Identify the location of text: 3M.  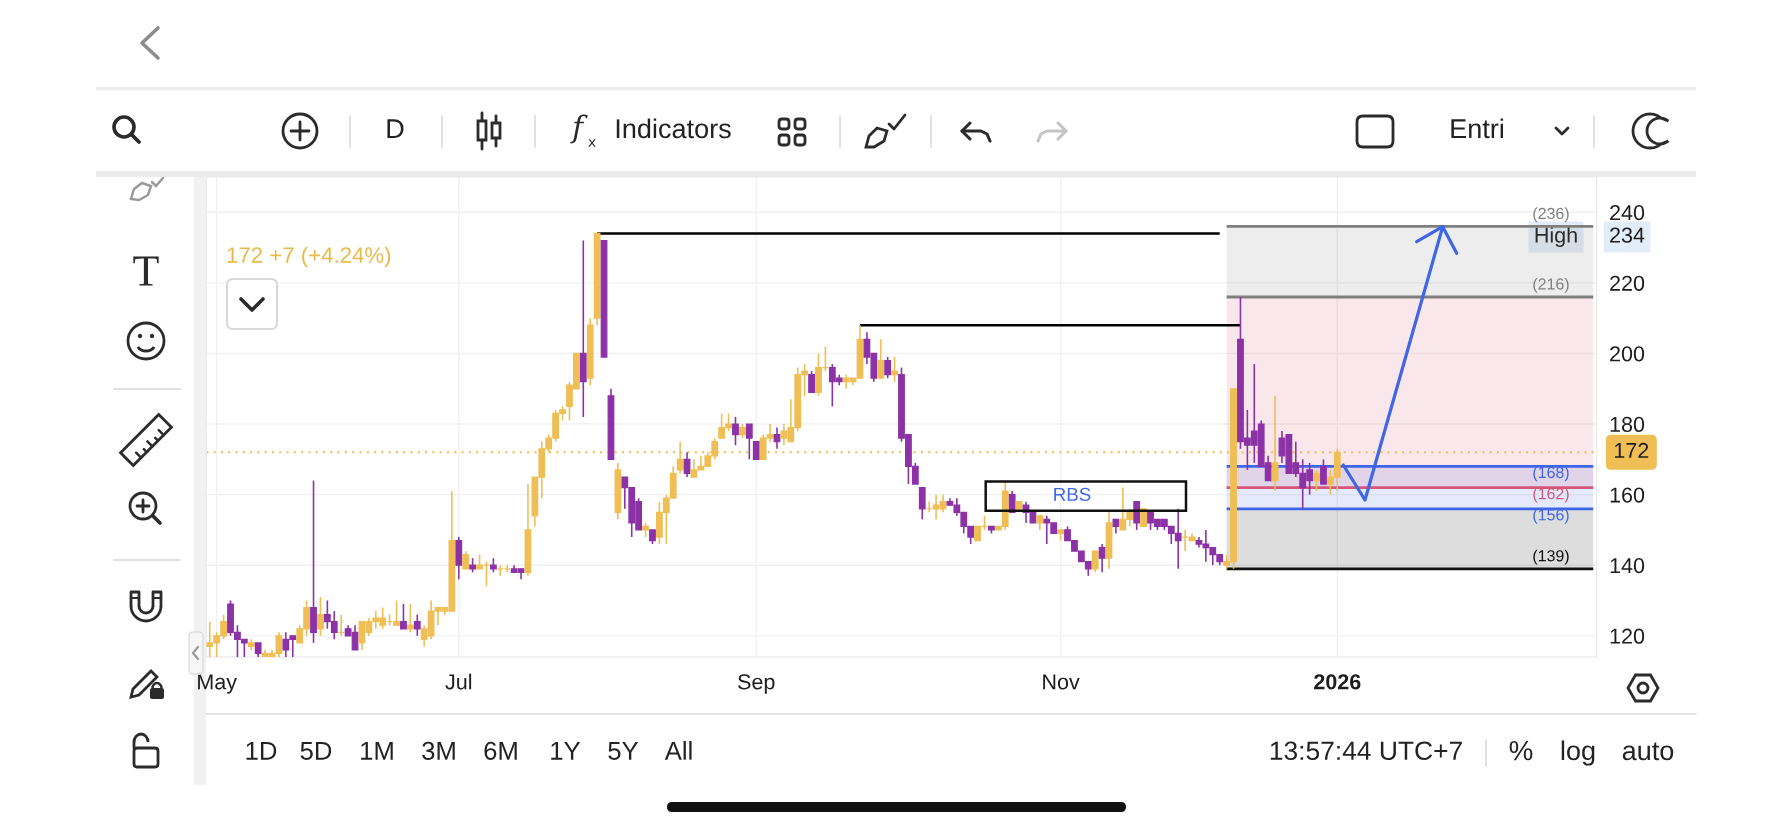
(438, 750).